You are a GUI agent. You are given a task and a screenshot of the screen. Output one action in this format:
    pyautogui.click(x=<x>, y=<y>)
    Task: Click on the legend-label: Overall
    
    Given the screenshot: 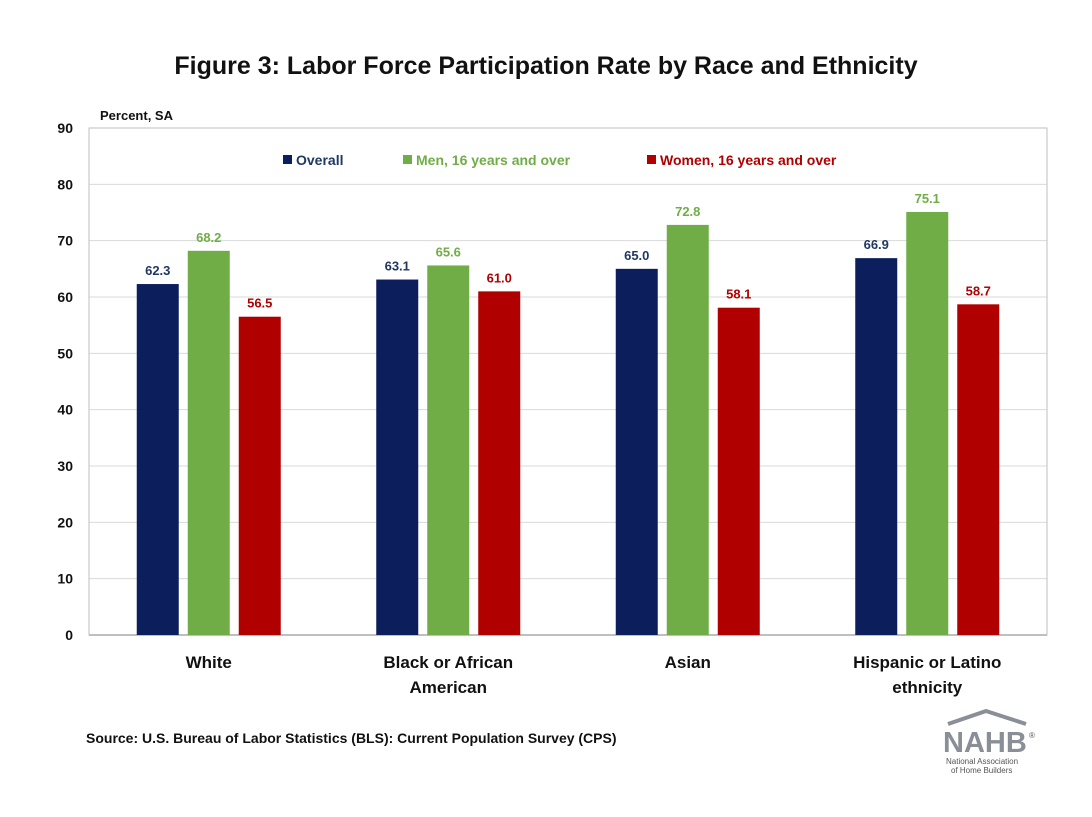 What is the action you would take?
    pyautogui.click(x=319, y=160)
    